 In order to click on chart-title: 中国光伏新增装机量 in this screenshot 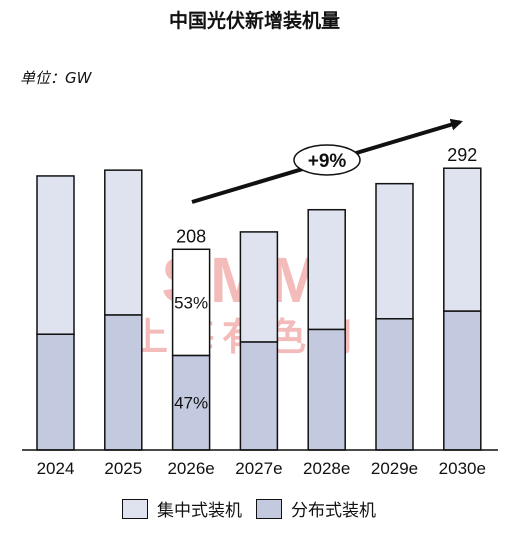, I will do `click(254, 21)`.